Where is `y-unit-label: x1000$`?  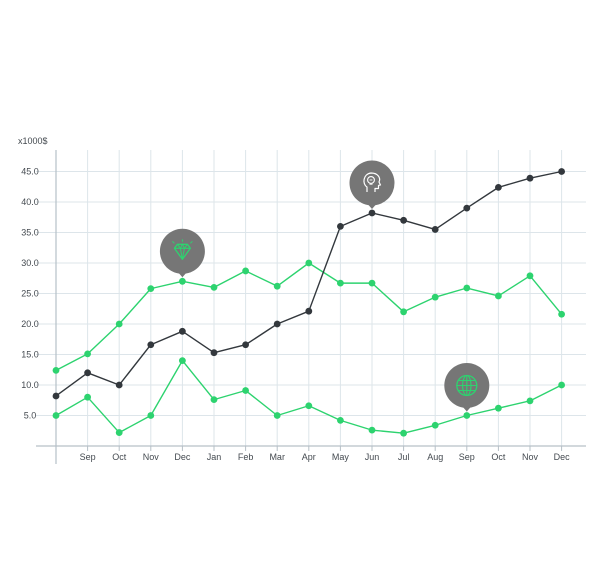
y-unit-label: x1000$ is located at coordinates (33, 141).